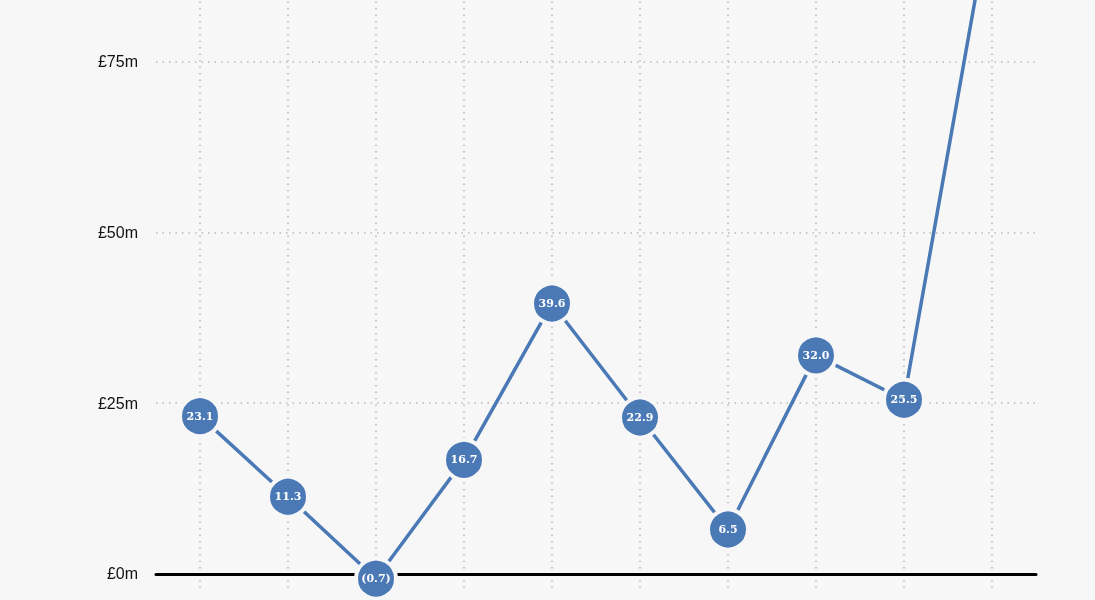  I want to click on data-label: 22.9, so click(640, 417).